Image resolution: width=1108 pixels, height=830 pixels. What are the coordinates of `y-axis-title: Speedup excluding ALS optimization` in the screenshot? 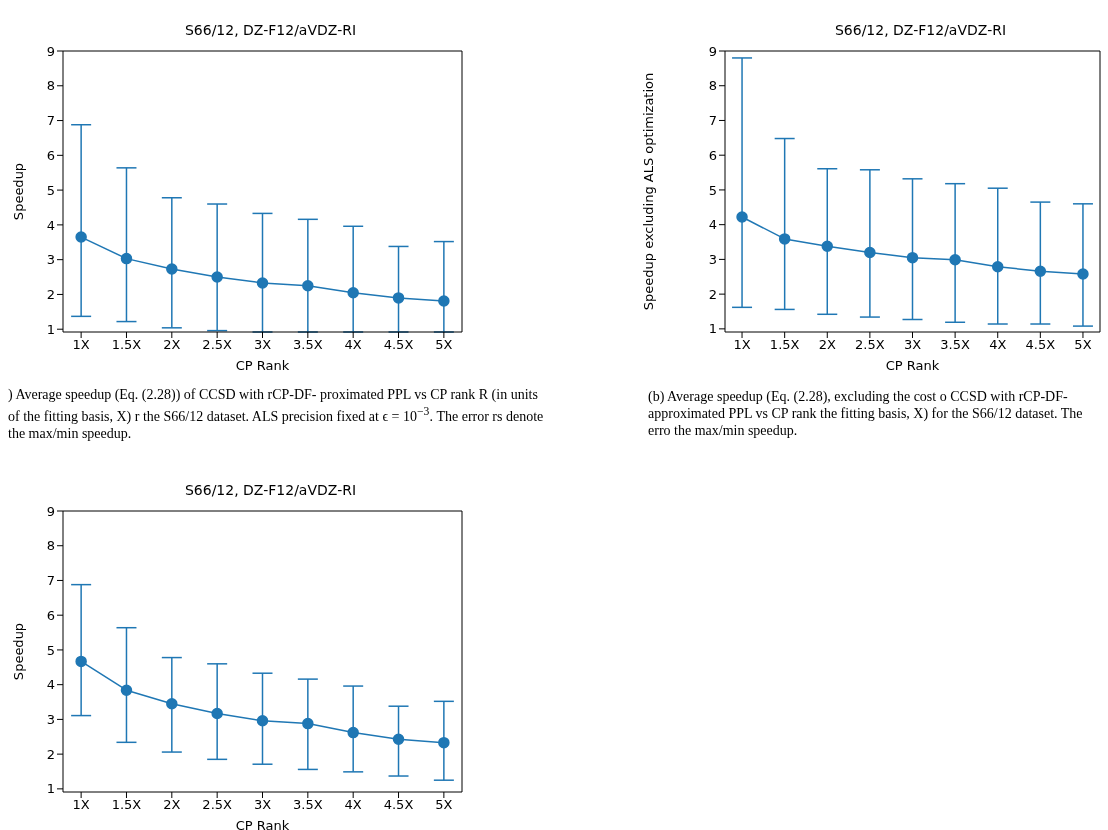 It's located at (648, 191).